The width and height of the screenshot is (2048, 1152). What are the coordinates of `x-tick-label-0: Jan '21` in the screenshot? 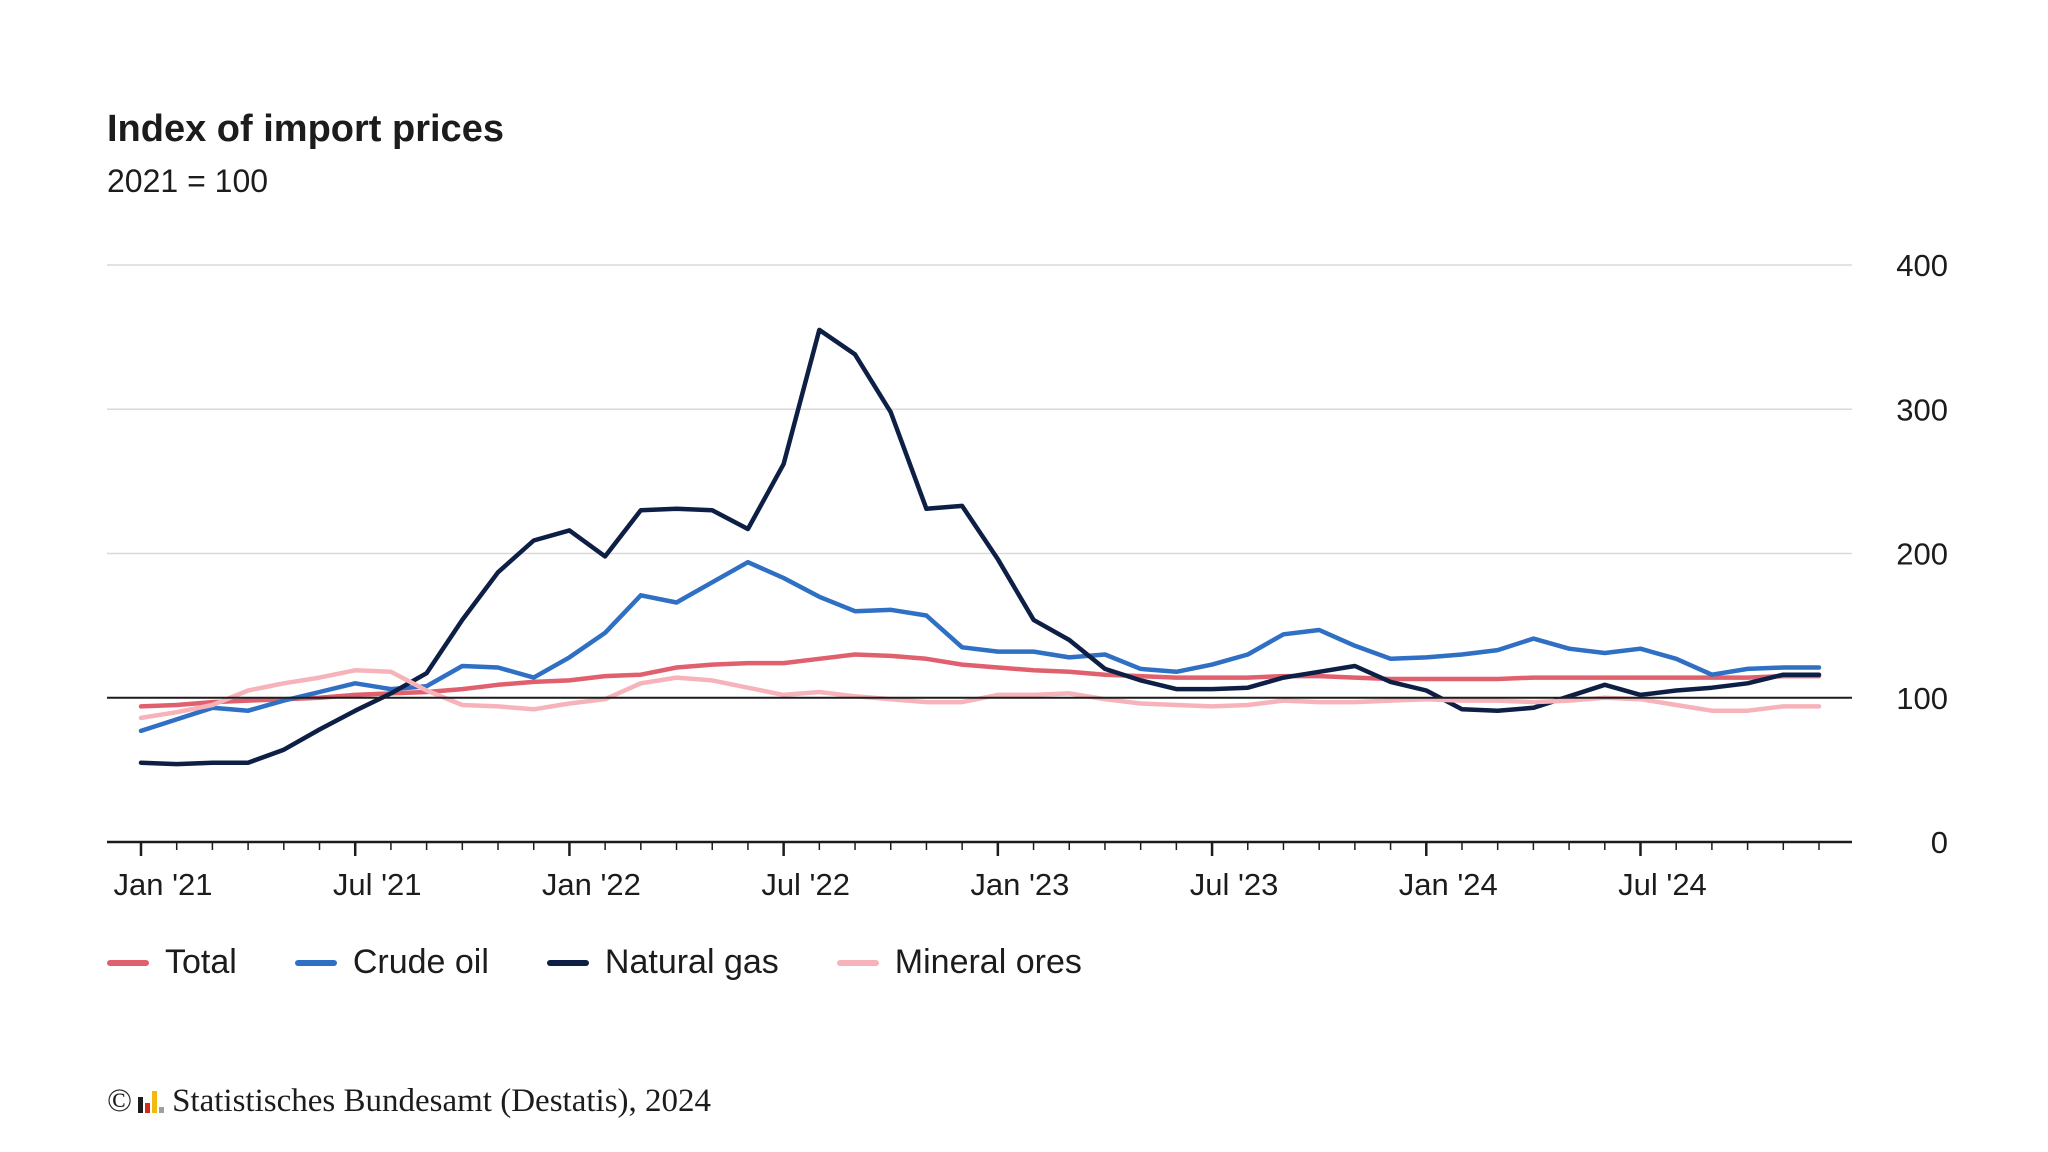 It's located at (163, 884).